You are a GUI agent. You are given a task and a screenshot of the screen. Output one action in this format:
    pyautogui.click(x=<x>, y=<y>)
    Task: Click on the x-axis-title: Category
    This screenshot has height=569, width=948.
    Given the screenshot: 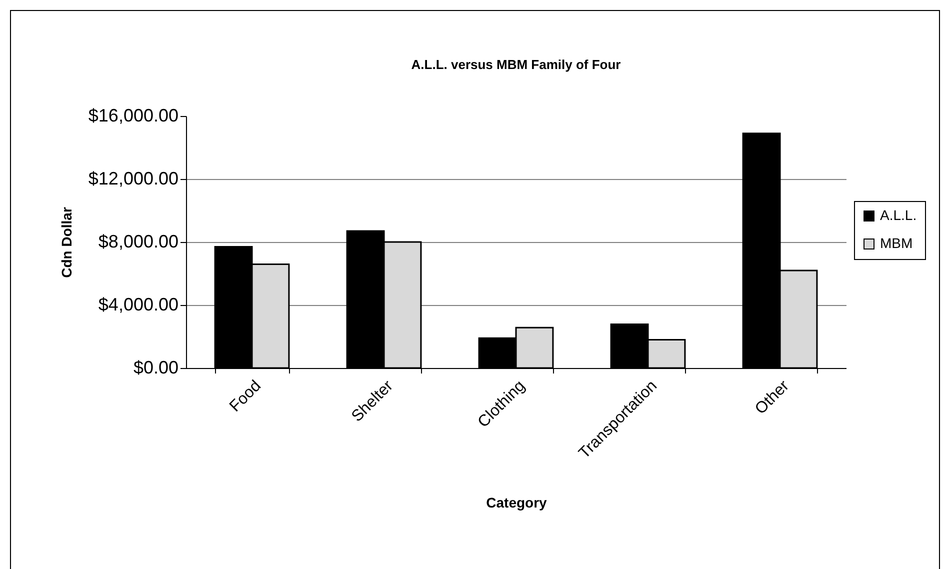 What is the action you would take?
    pyautogui.click(x=517, y=502)
    